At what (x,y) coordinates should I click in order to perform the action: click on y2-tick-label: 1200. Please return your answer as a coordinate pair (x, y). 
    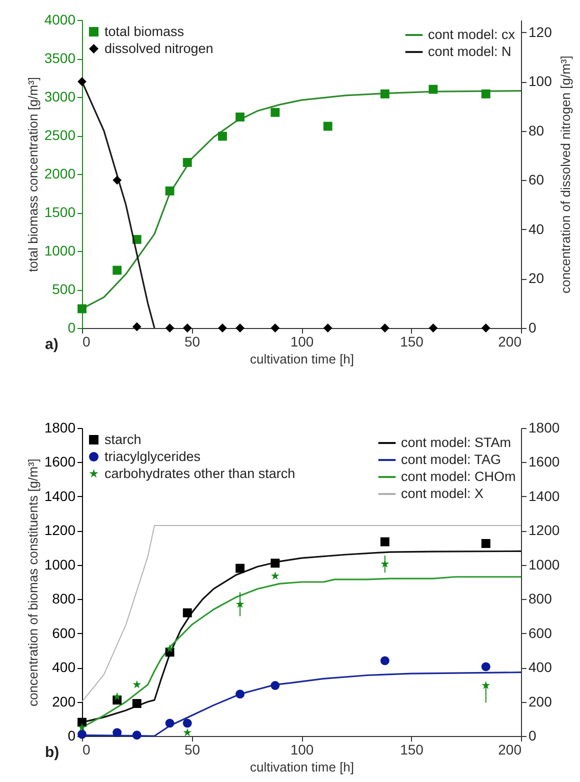
    Looking at the image, I should click on (544, 530).